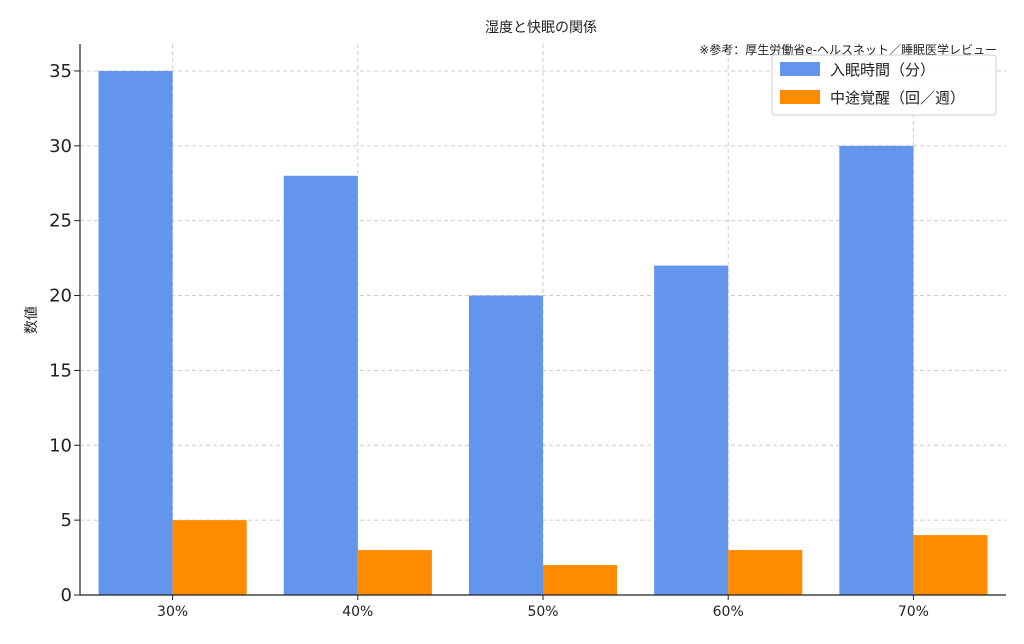 The height and width of the screenshot is (644, 1024). Describe the element at coordinates (172, 612) in the screenshot. I see `x-tick-label: 30%` at that location.